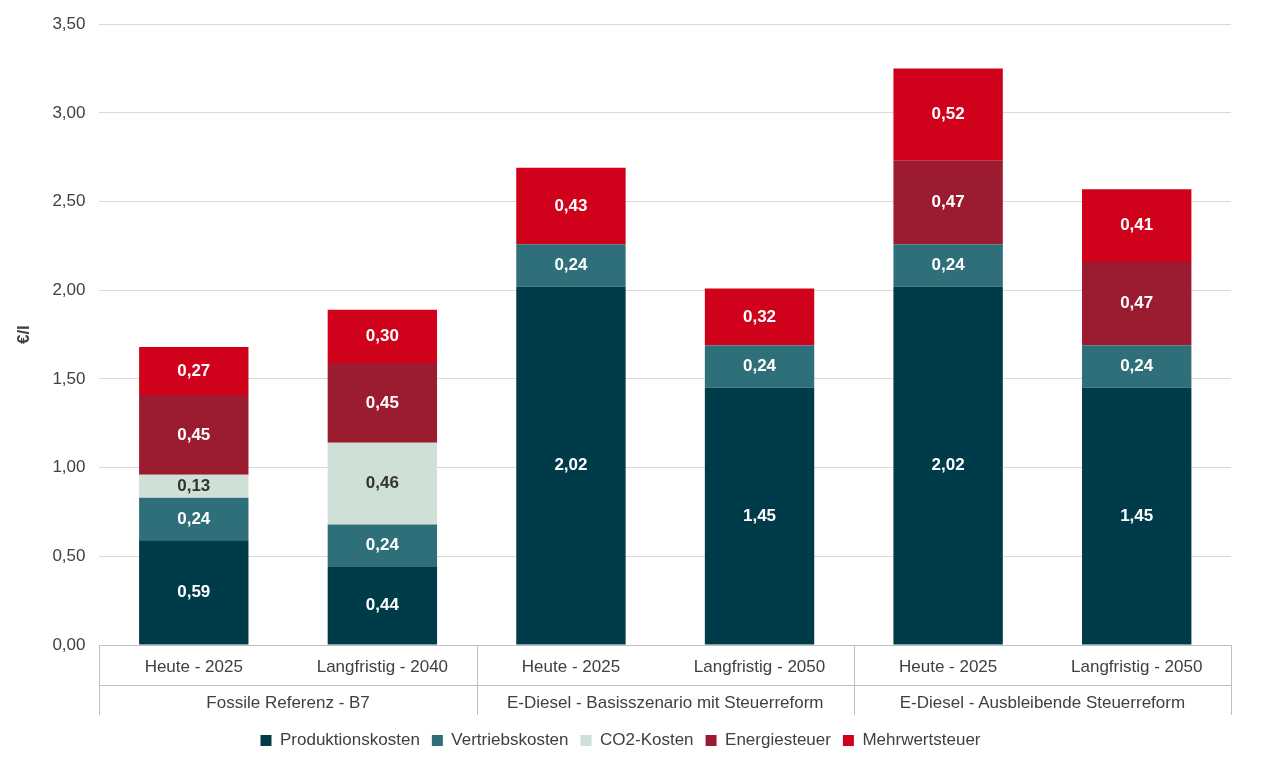  What do you see at coordinates (665, 702) in the screenshot?
I see `text: E-Diesel - Basisszenario mit Steuerreform` at bounding box center [665, 702].